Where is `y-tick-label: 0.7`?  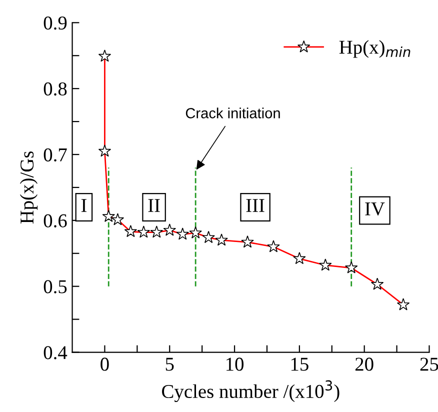
y-tick-label: 0.7 is located at coordinates (55, 155).